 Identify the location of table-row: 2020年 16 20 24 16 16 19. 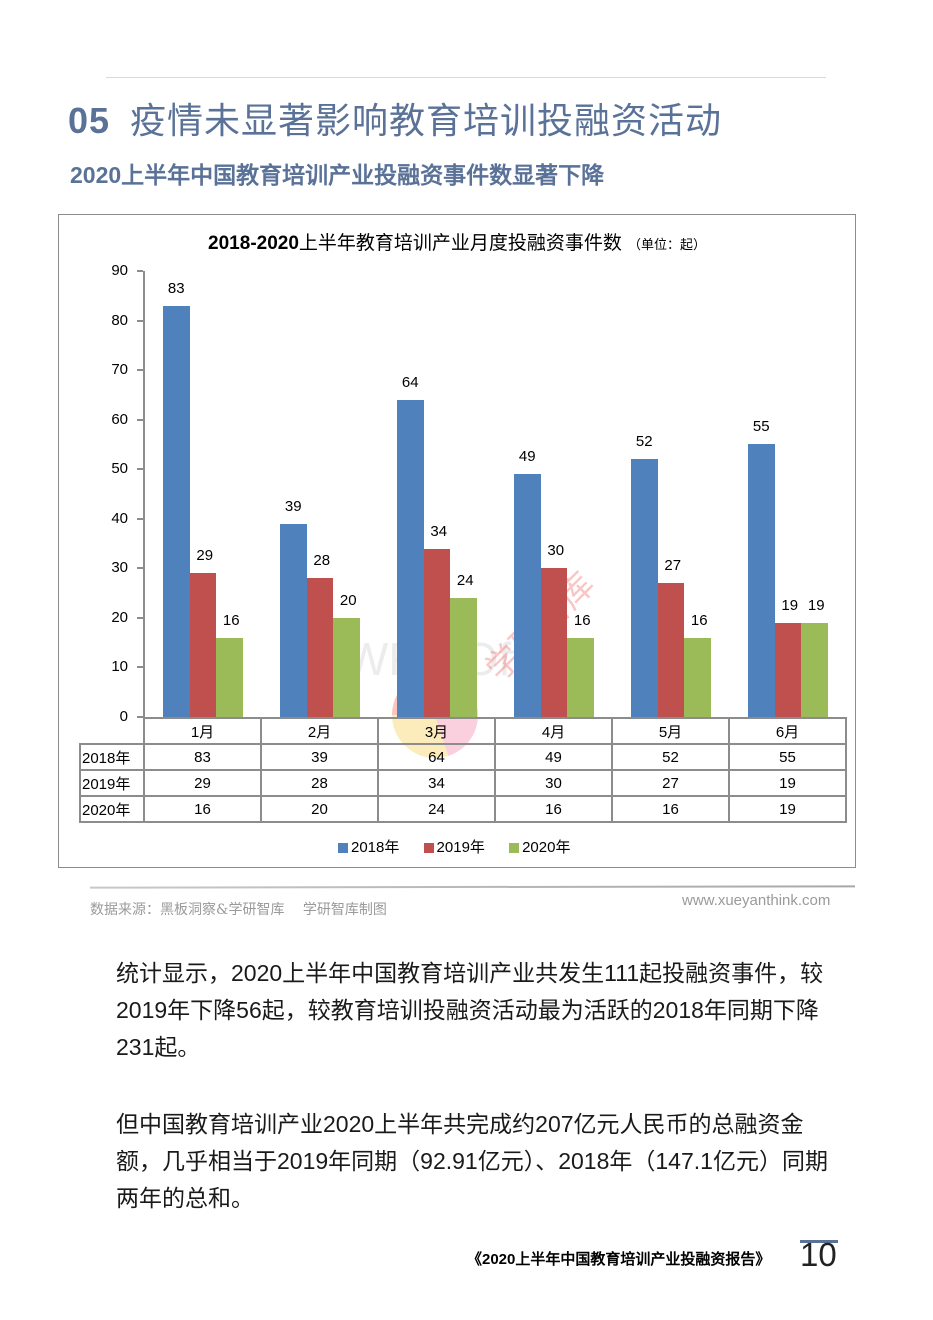
(463, 809).